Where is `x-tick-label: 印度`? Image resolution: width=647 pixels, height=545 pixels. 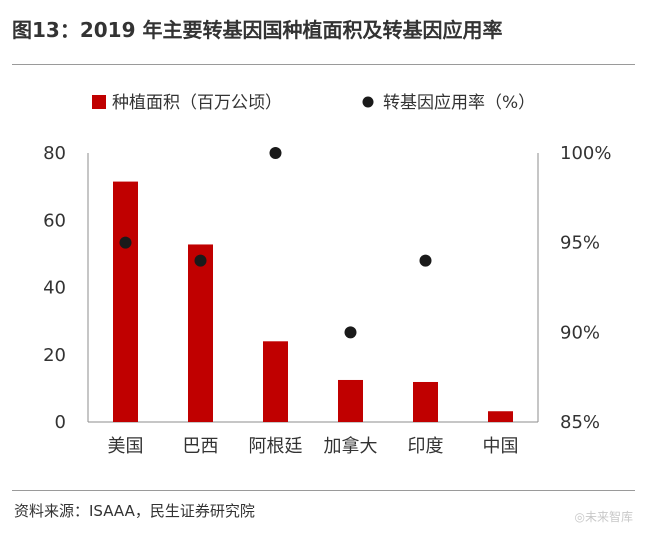
x-tick-label: 印度 is located at coordinates (426, 446).